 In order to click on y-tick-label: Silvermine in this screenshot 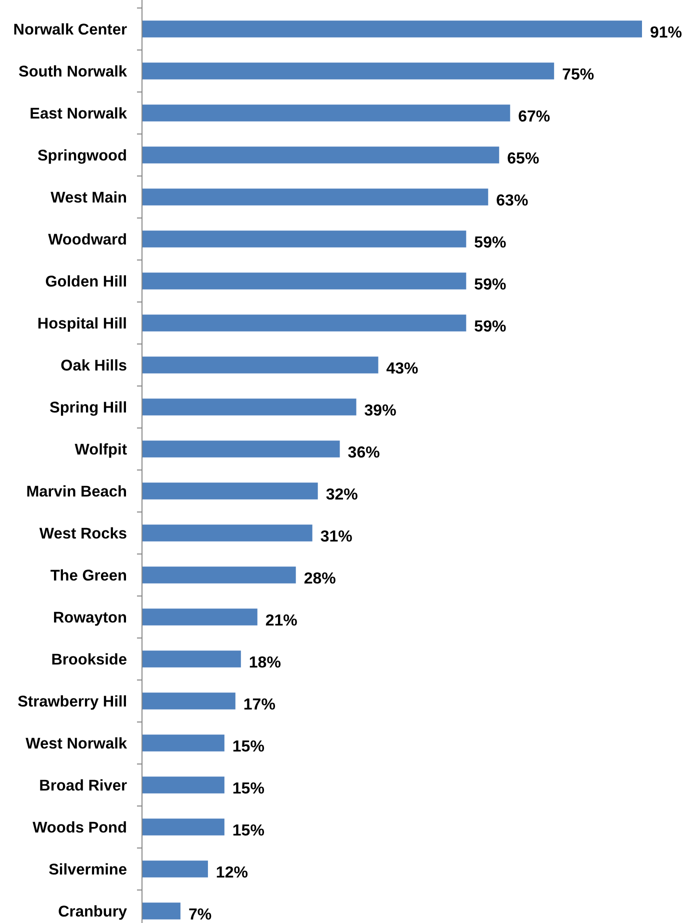, I will do `click(88, 869)`.